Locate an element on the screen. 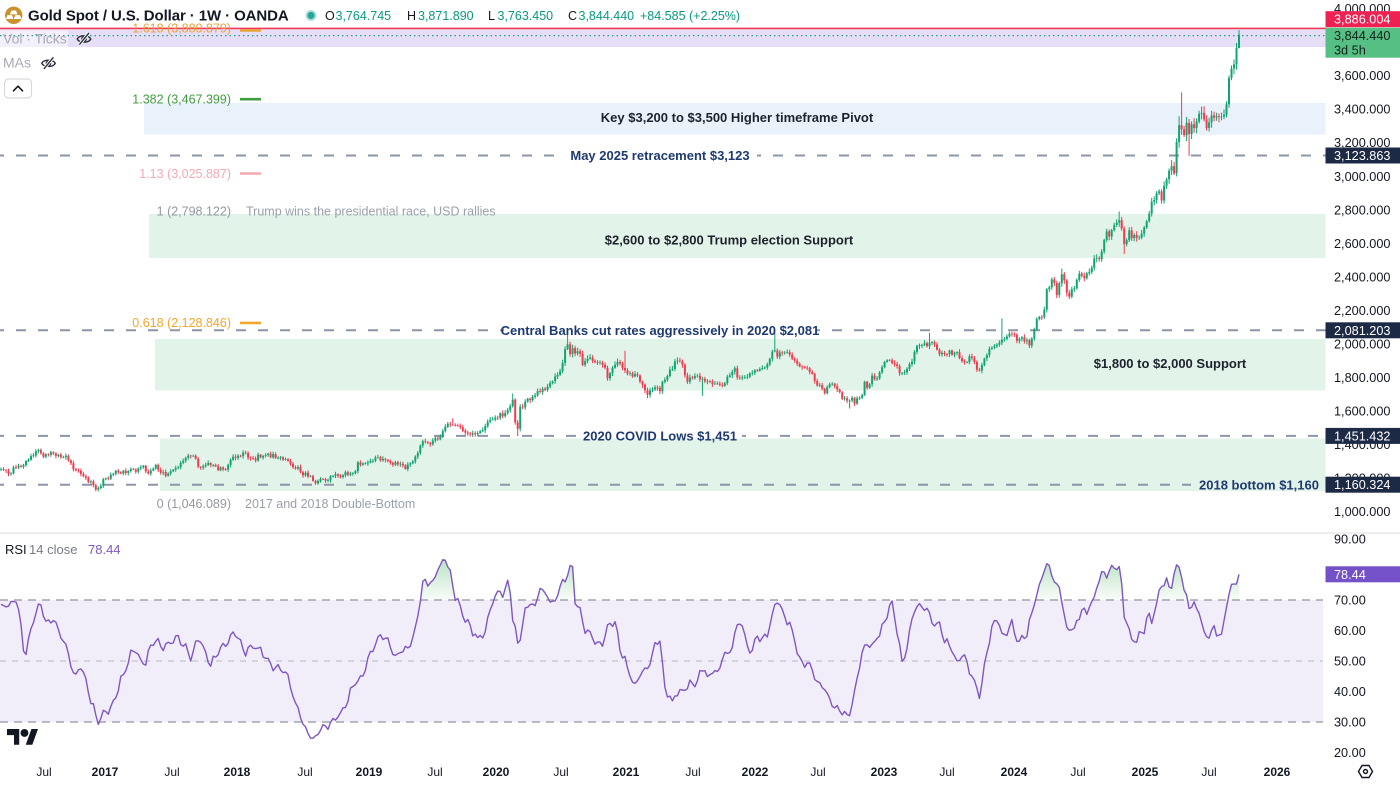 The width and height of the screenshot is (1400, 785). svg-text: 14 close is located at coordinates (53, 549).